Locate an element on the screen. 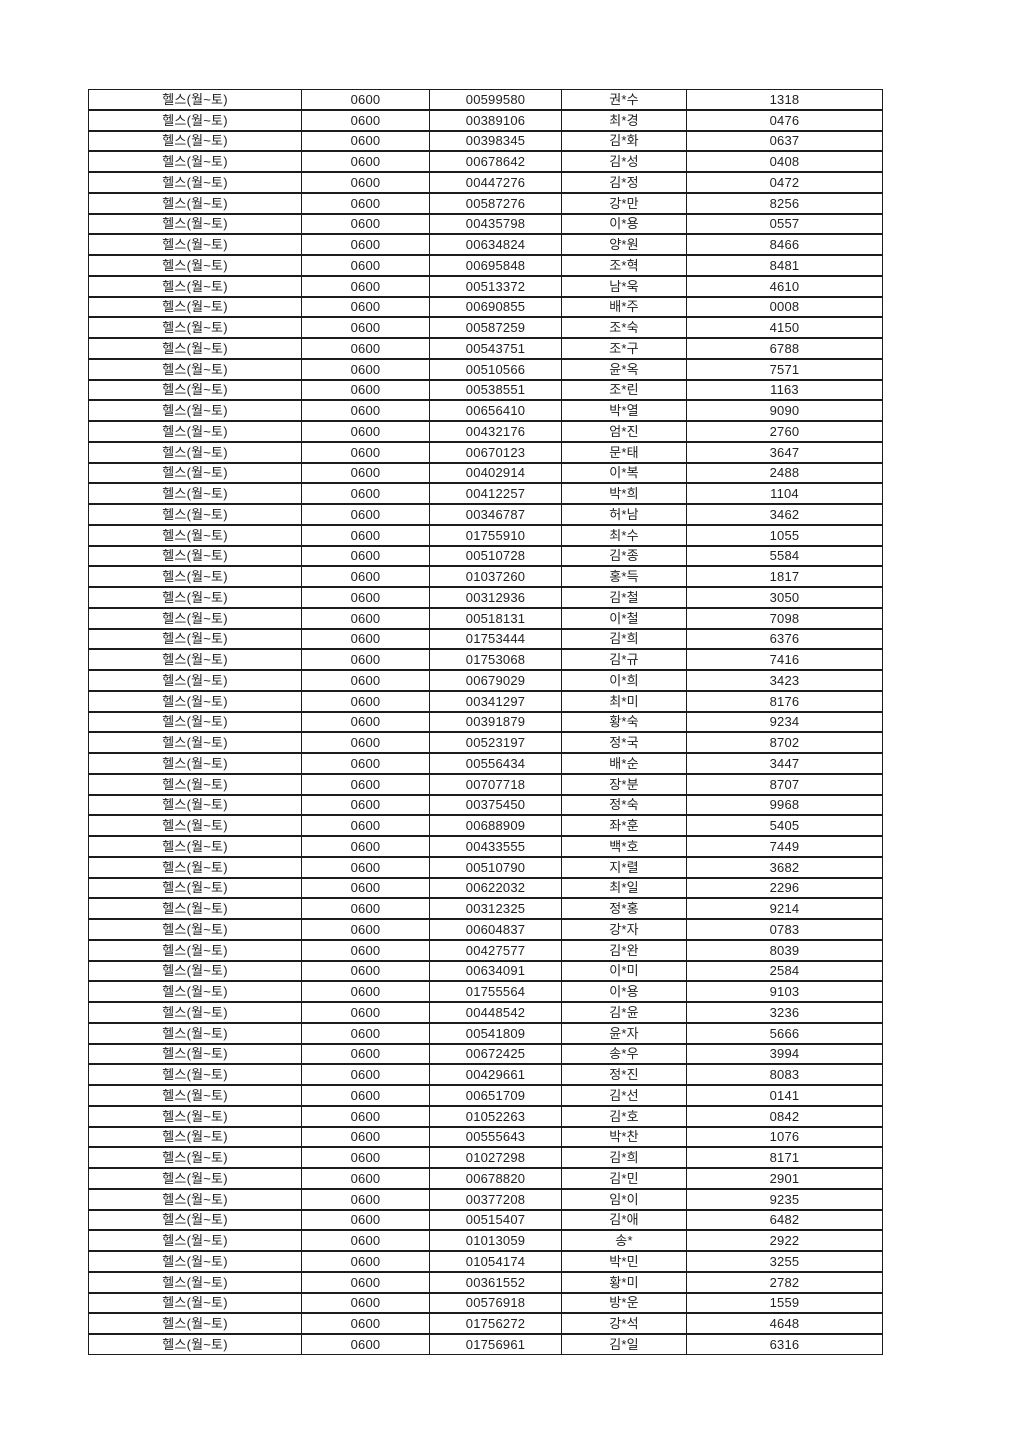 This screenshot has height=1448, width=1024. cell-member-name: 이*철 is located at coordinates (624, 618).